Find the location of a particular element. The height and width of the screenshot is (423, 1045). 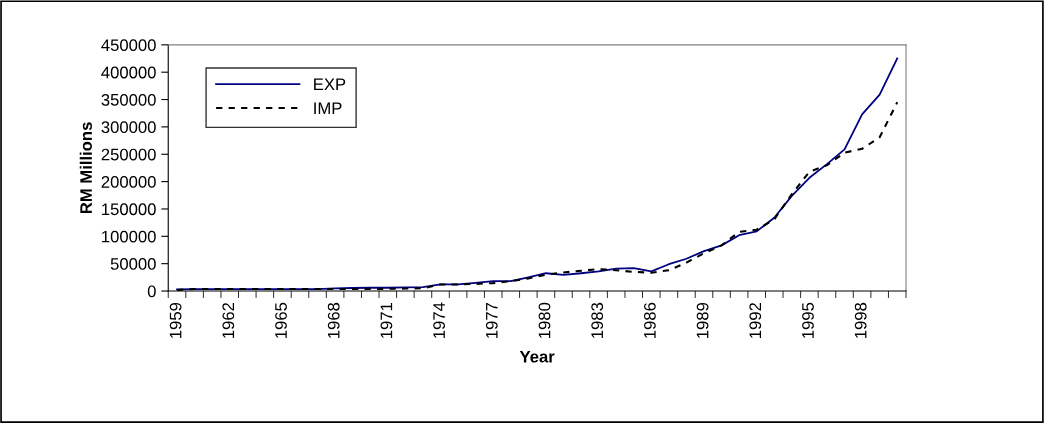

x-tick-label: 1995 is located at coordinates (808, 320).